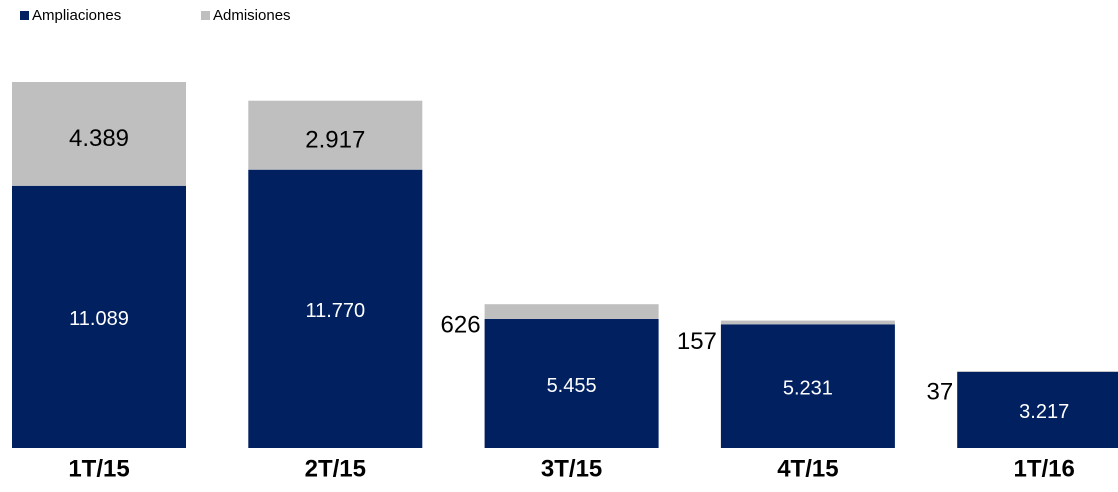 This screenshot has height=492, width=1118. Describe the element at coordinates (807, 468) in the screenshot. I see `x-tick-label: 4T/15` at that location.